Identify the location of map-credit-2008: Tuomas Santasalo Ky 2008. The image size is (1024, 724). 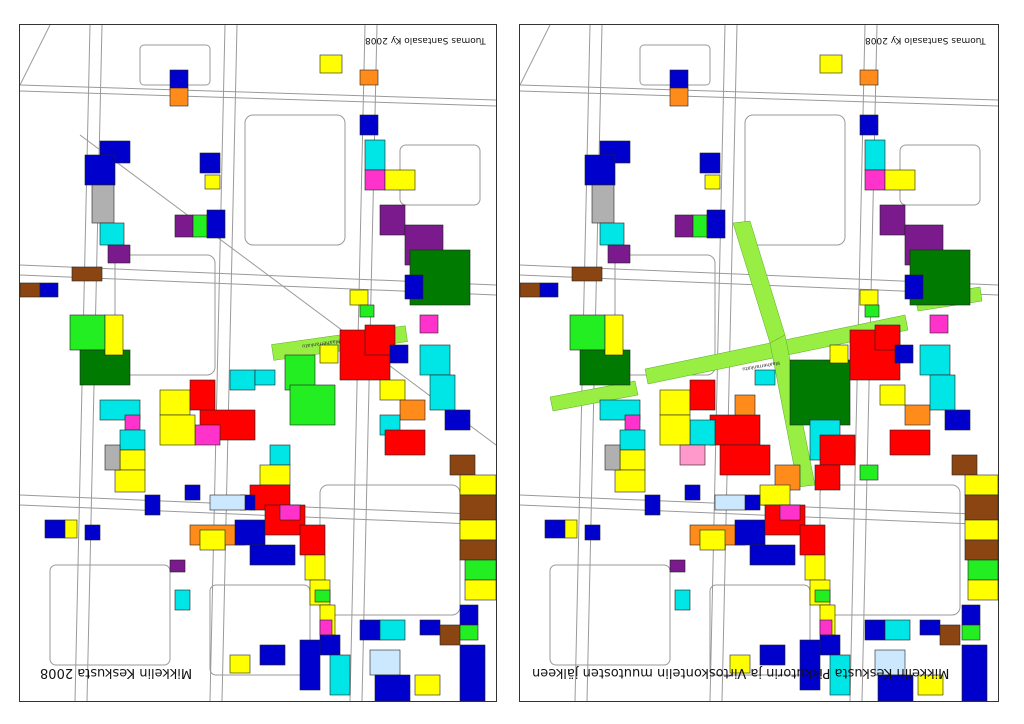
(425, 40).